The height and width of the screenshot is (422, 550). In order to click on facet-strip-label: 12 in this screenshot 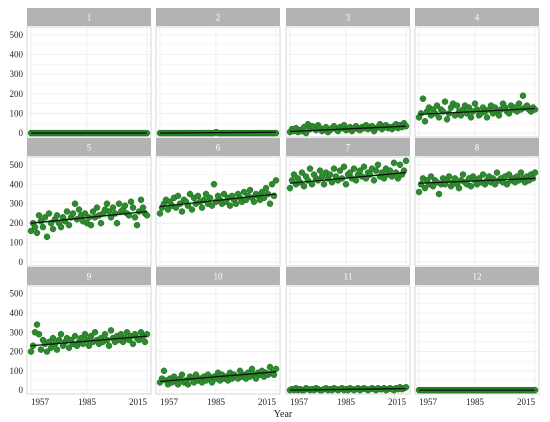, I will do `click(477, 277)`.